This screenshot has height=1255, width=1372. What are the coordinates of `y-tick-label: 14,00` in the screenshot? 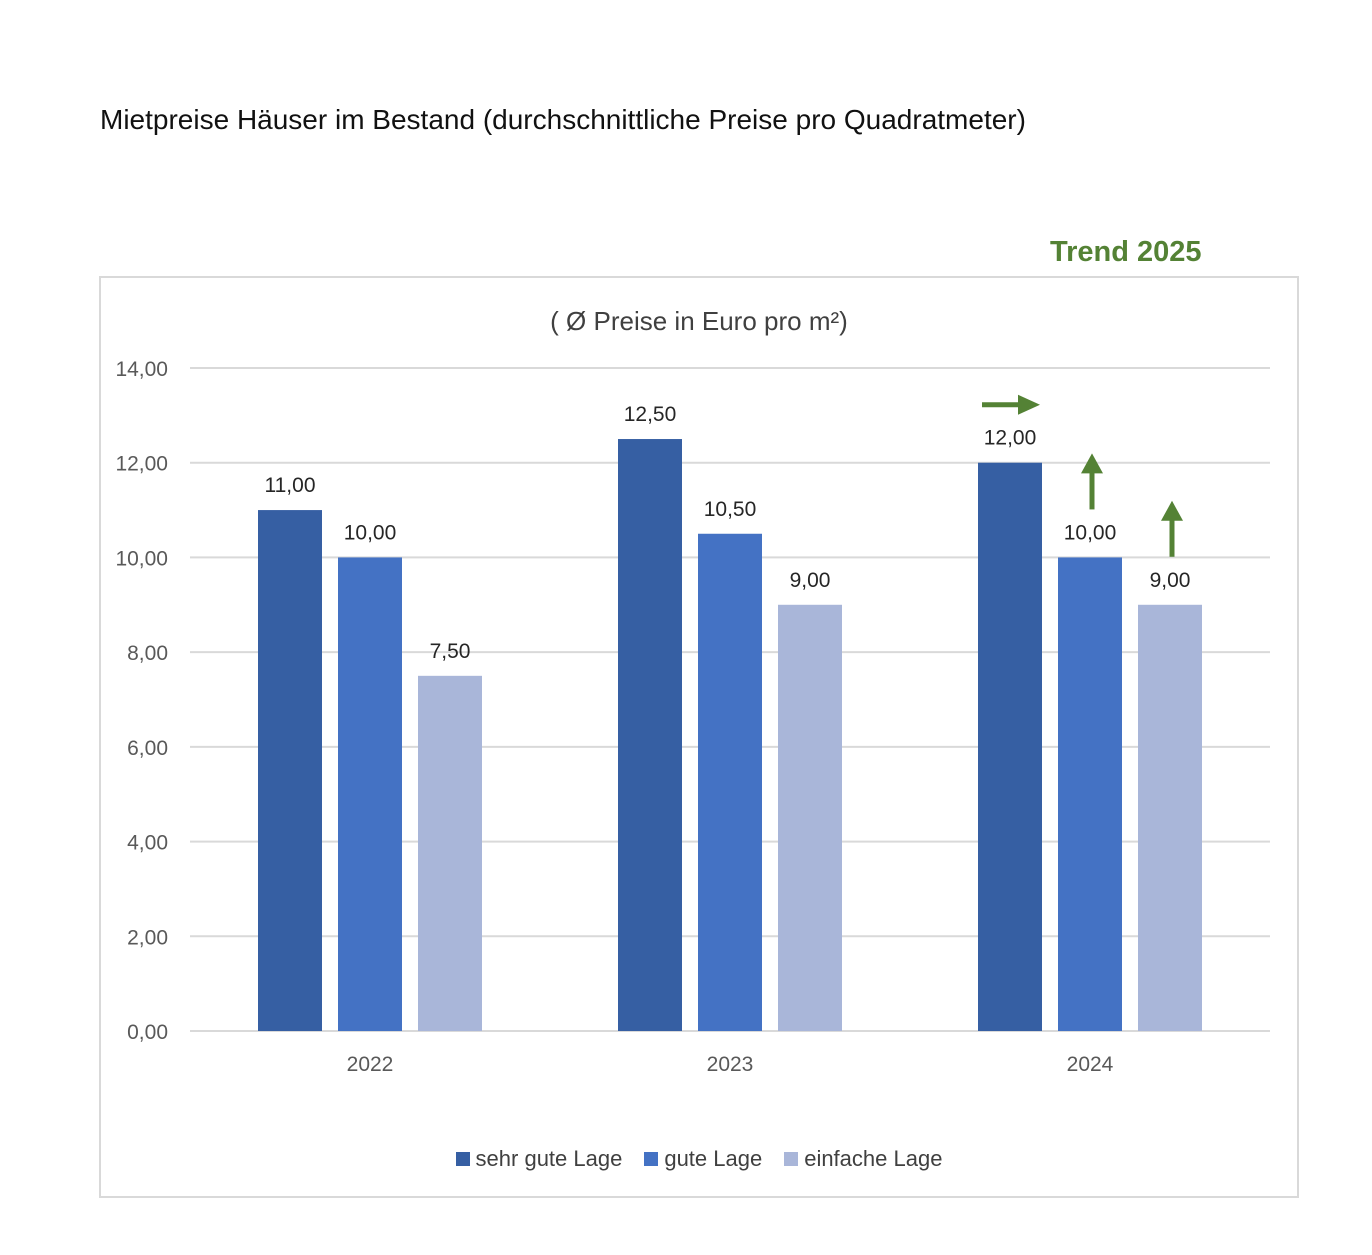 It's located at (141, 369).